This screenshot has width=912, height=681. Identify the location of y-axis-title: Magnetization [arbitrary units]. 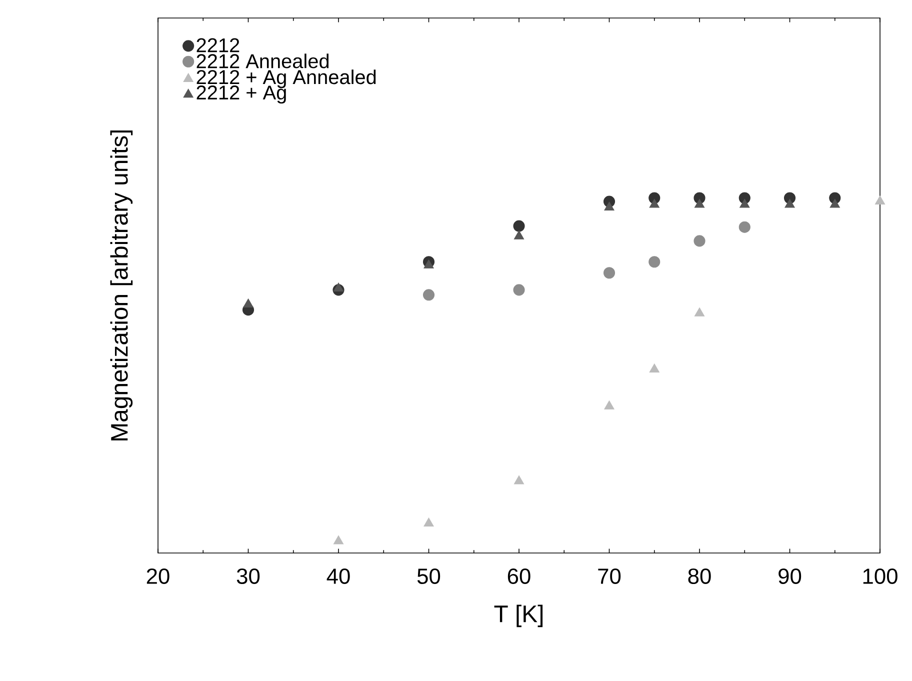
(121, 285).